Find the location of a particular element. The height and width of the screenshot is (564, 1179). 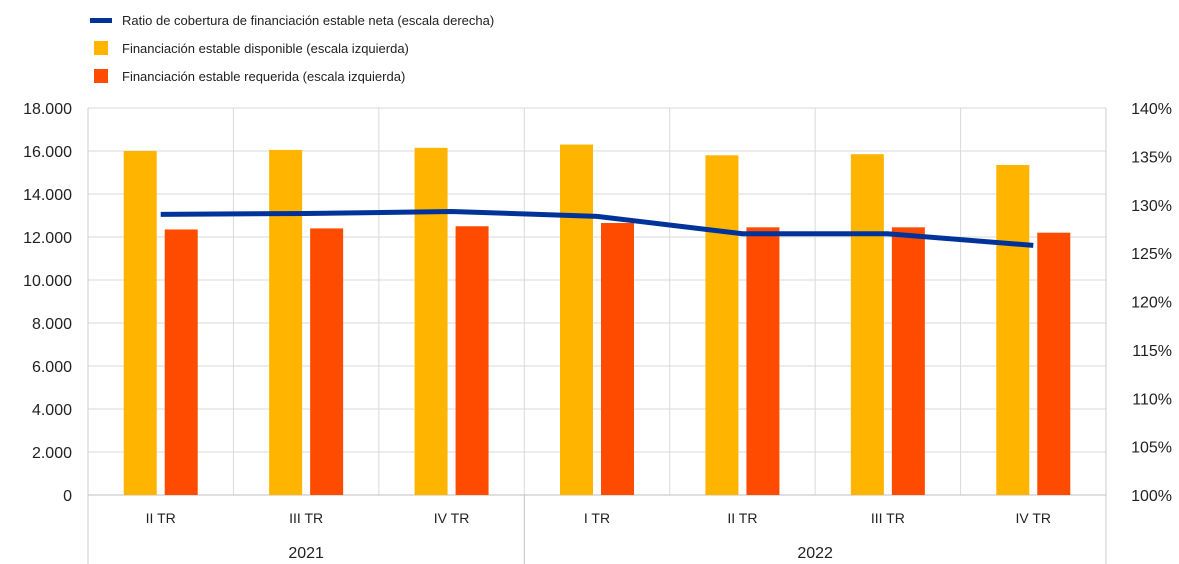

y-tick-right: 110% is located at coordinates (1152, 399).